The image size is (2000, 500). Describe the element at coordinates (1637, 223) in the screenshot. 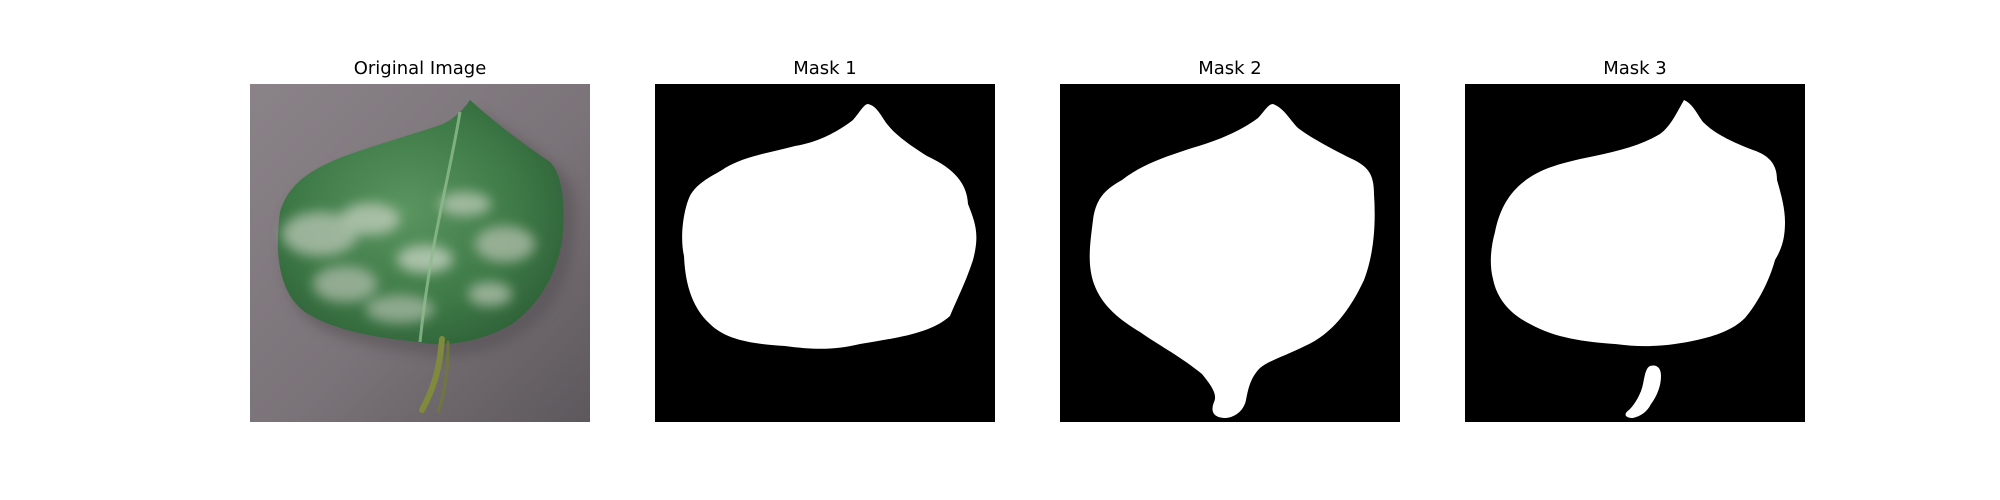

I see `mask-3-region` at that location.